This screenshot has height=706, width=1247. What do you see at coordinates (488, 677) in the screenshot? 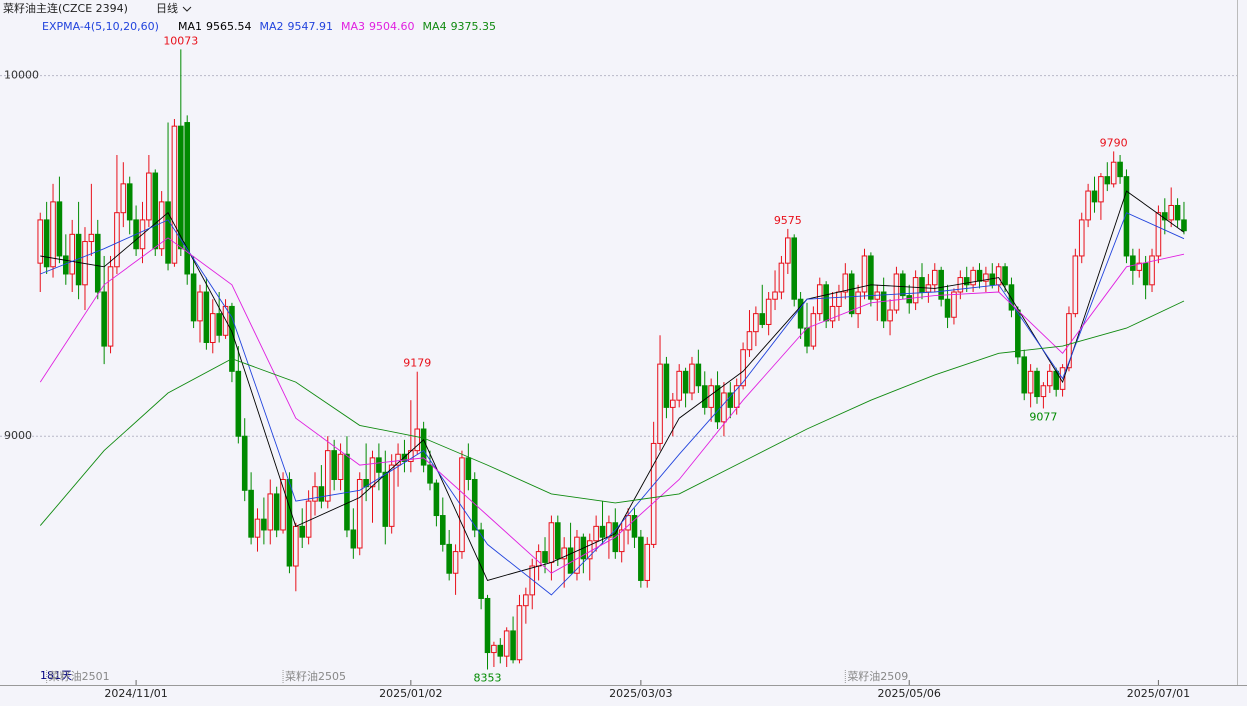
I see `extreme-label: 8353` at bounding box center [488, 677].